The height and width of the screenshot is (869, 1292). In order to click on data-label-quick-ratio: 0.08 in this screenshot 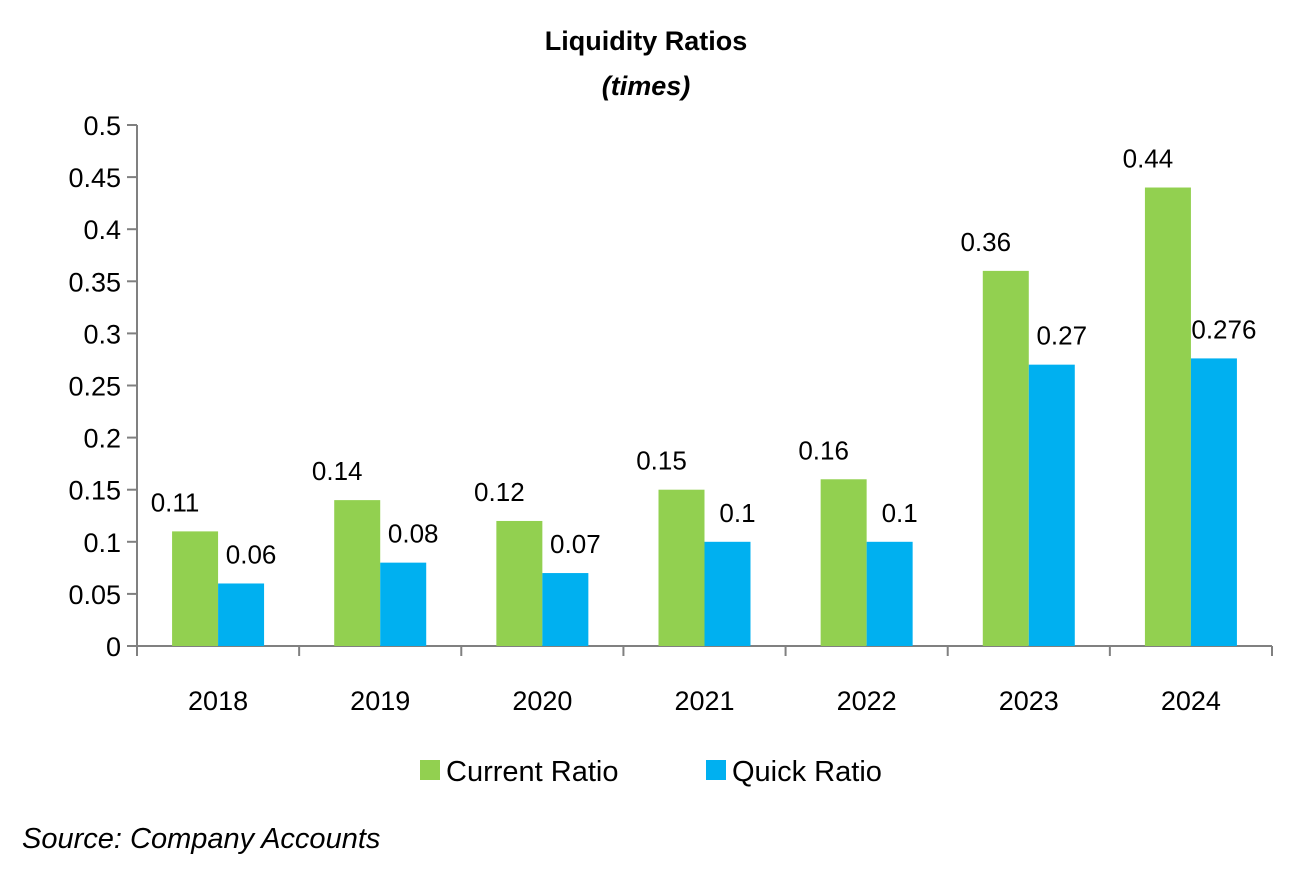, I will do `click(413, 534)`.